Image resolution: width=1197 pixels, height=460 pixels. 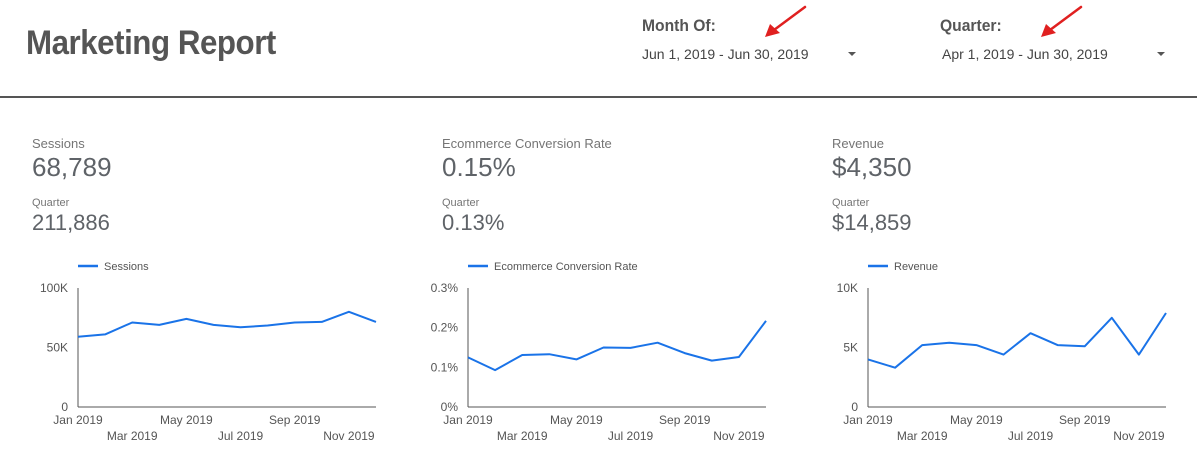 I want to click on kpi-sessions: Sessions 68,789 Quarter 211,886, so click(x=72, y=186).